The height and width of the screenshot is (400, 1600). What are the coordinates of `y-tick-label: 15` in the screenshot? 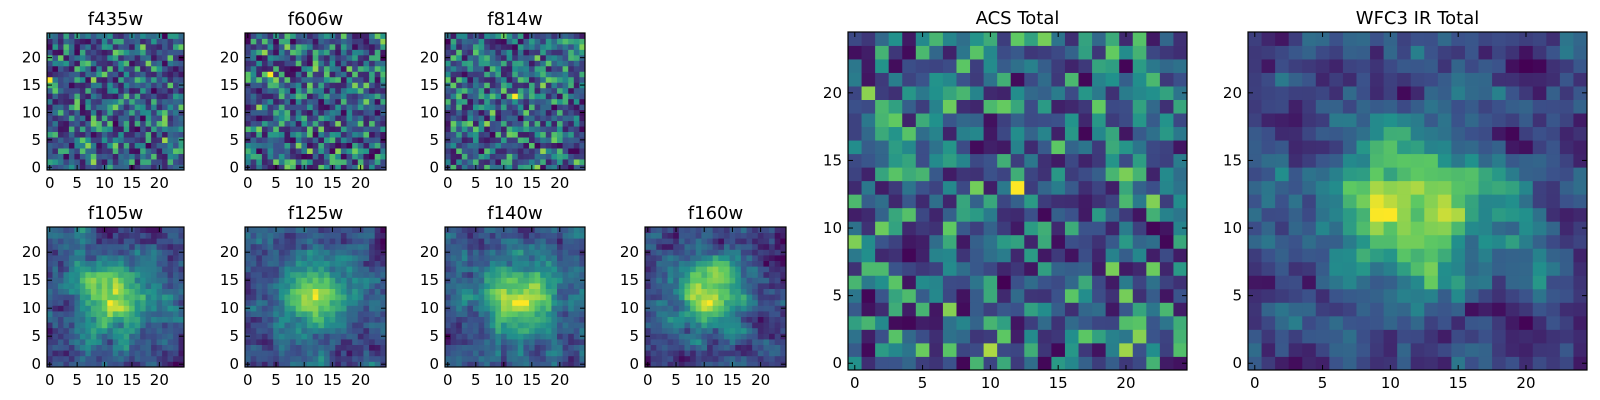 It's located at (229, 280).